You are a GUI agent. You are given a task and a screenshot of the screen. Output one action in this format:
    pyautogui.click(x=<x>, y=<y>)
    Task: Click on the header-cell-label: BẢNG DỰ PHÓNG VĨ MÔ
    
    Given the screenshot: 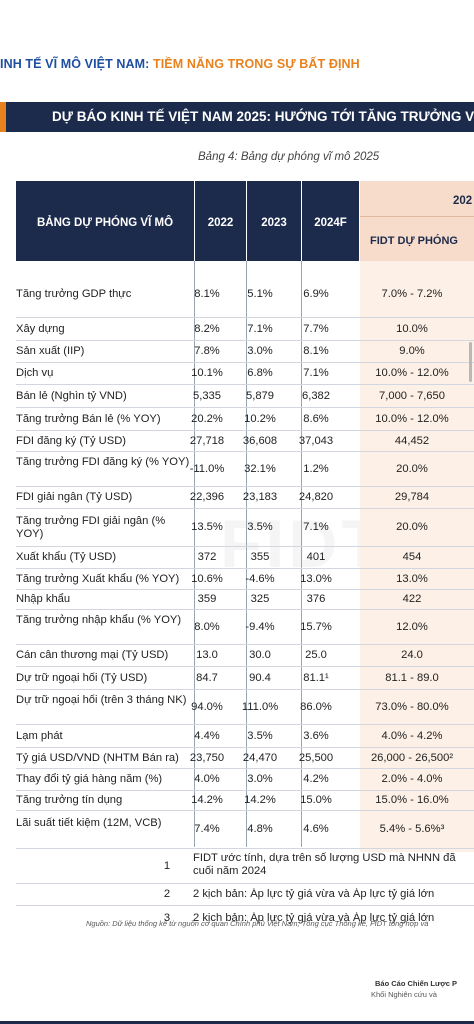 What is the action you would take?
    pyautogui.click(x=105, y=221)
    